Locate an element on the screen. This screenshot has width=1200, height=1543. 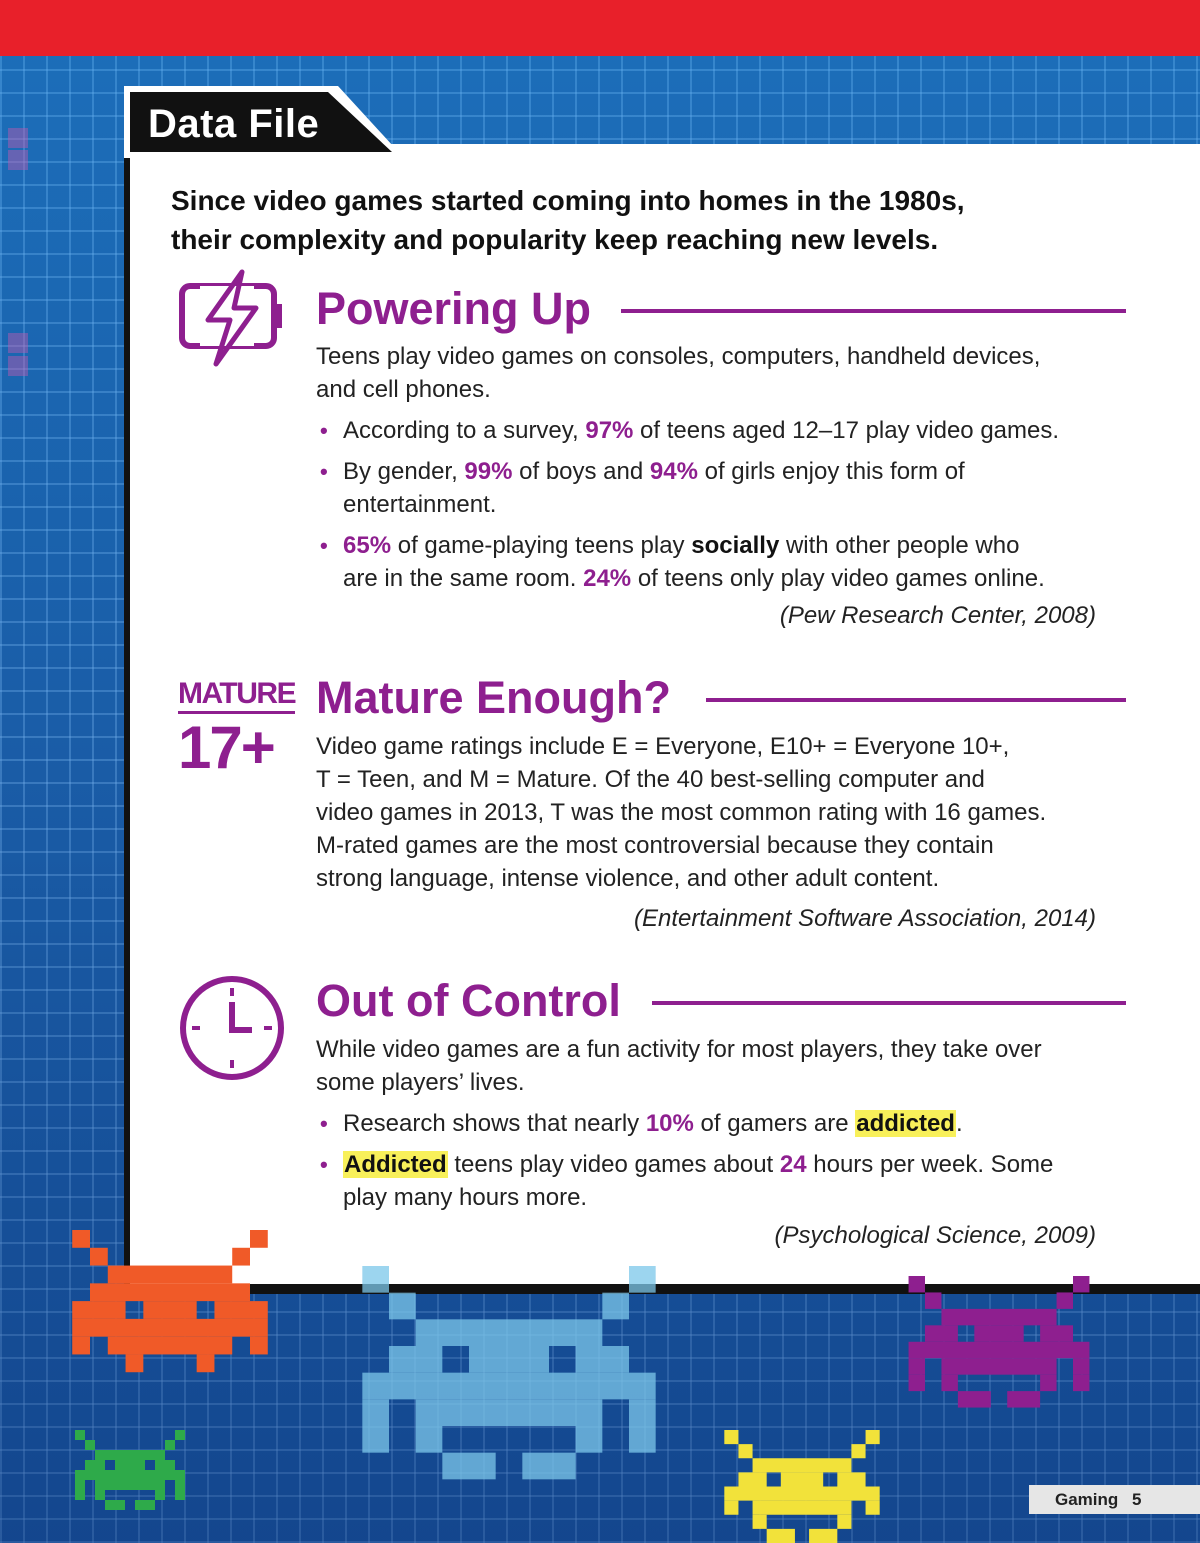
section-title-powering-up: Powering Up is located at coordinates (454, 308).